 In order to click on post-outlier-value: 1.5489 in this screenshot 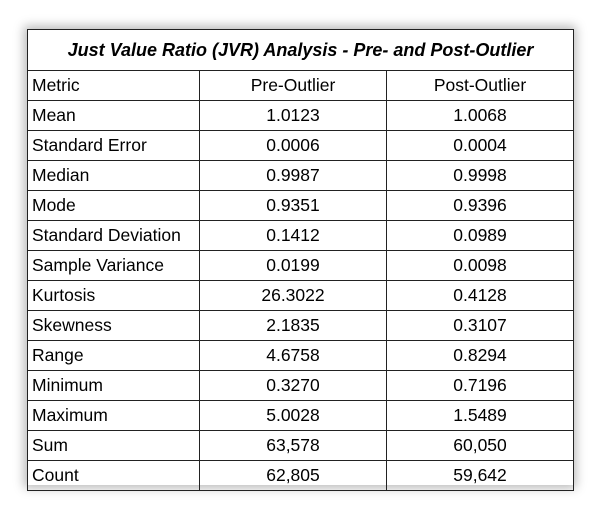, I will do `click(480, 415)`.